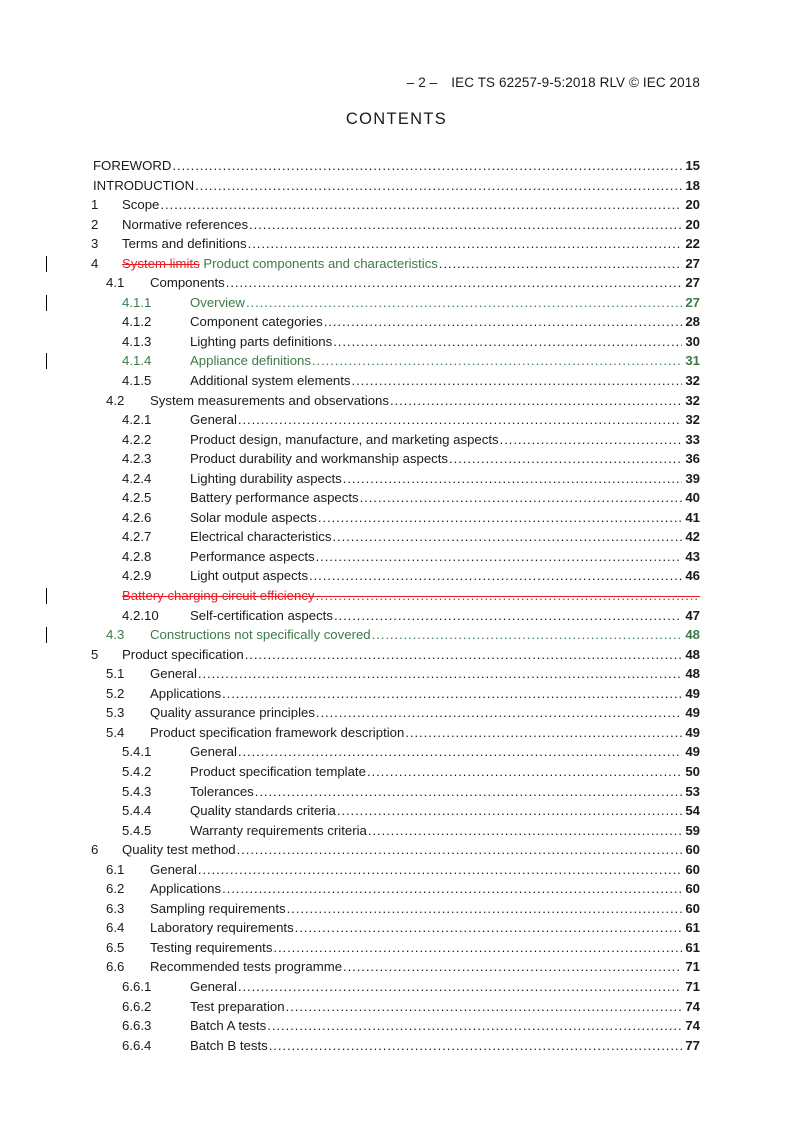 The height and width of the screenshot is (1122, 793). Describe the element at coordinates (411, 850) in the screenshot. I see `toc-entry-body: Quality test method 60` at that location.